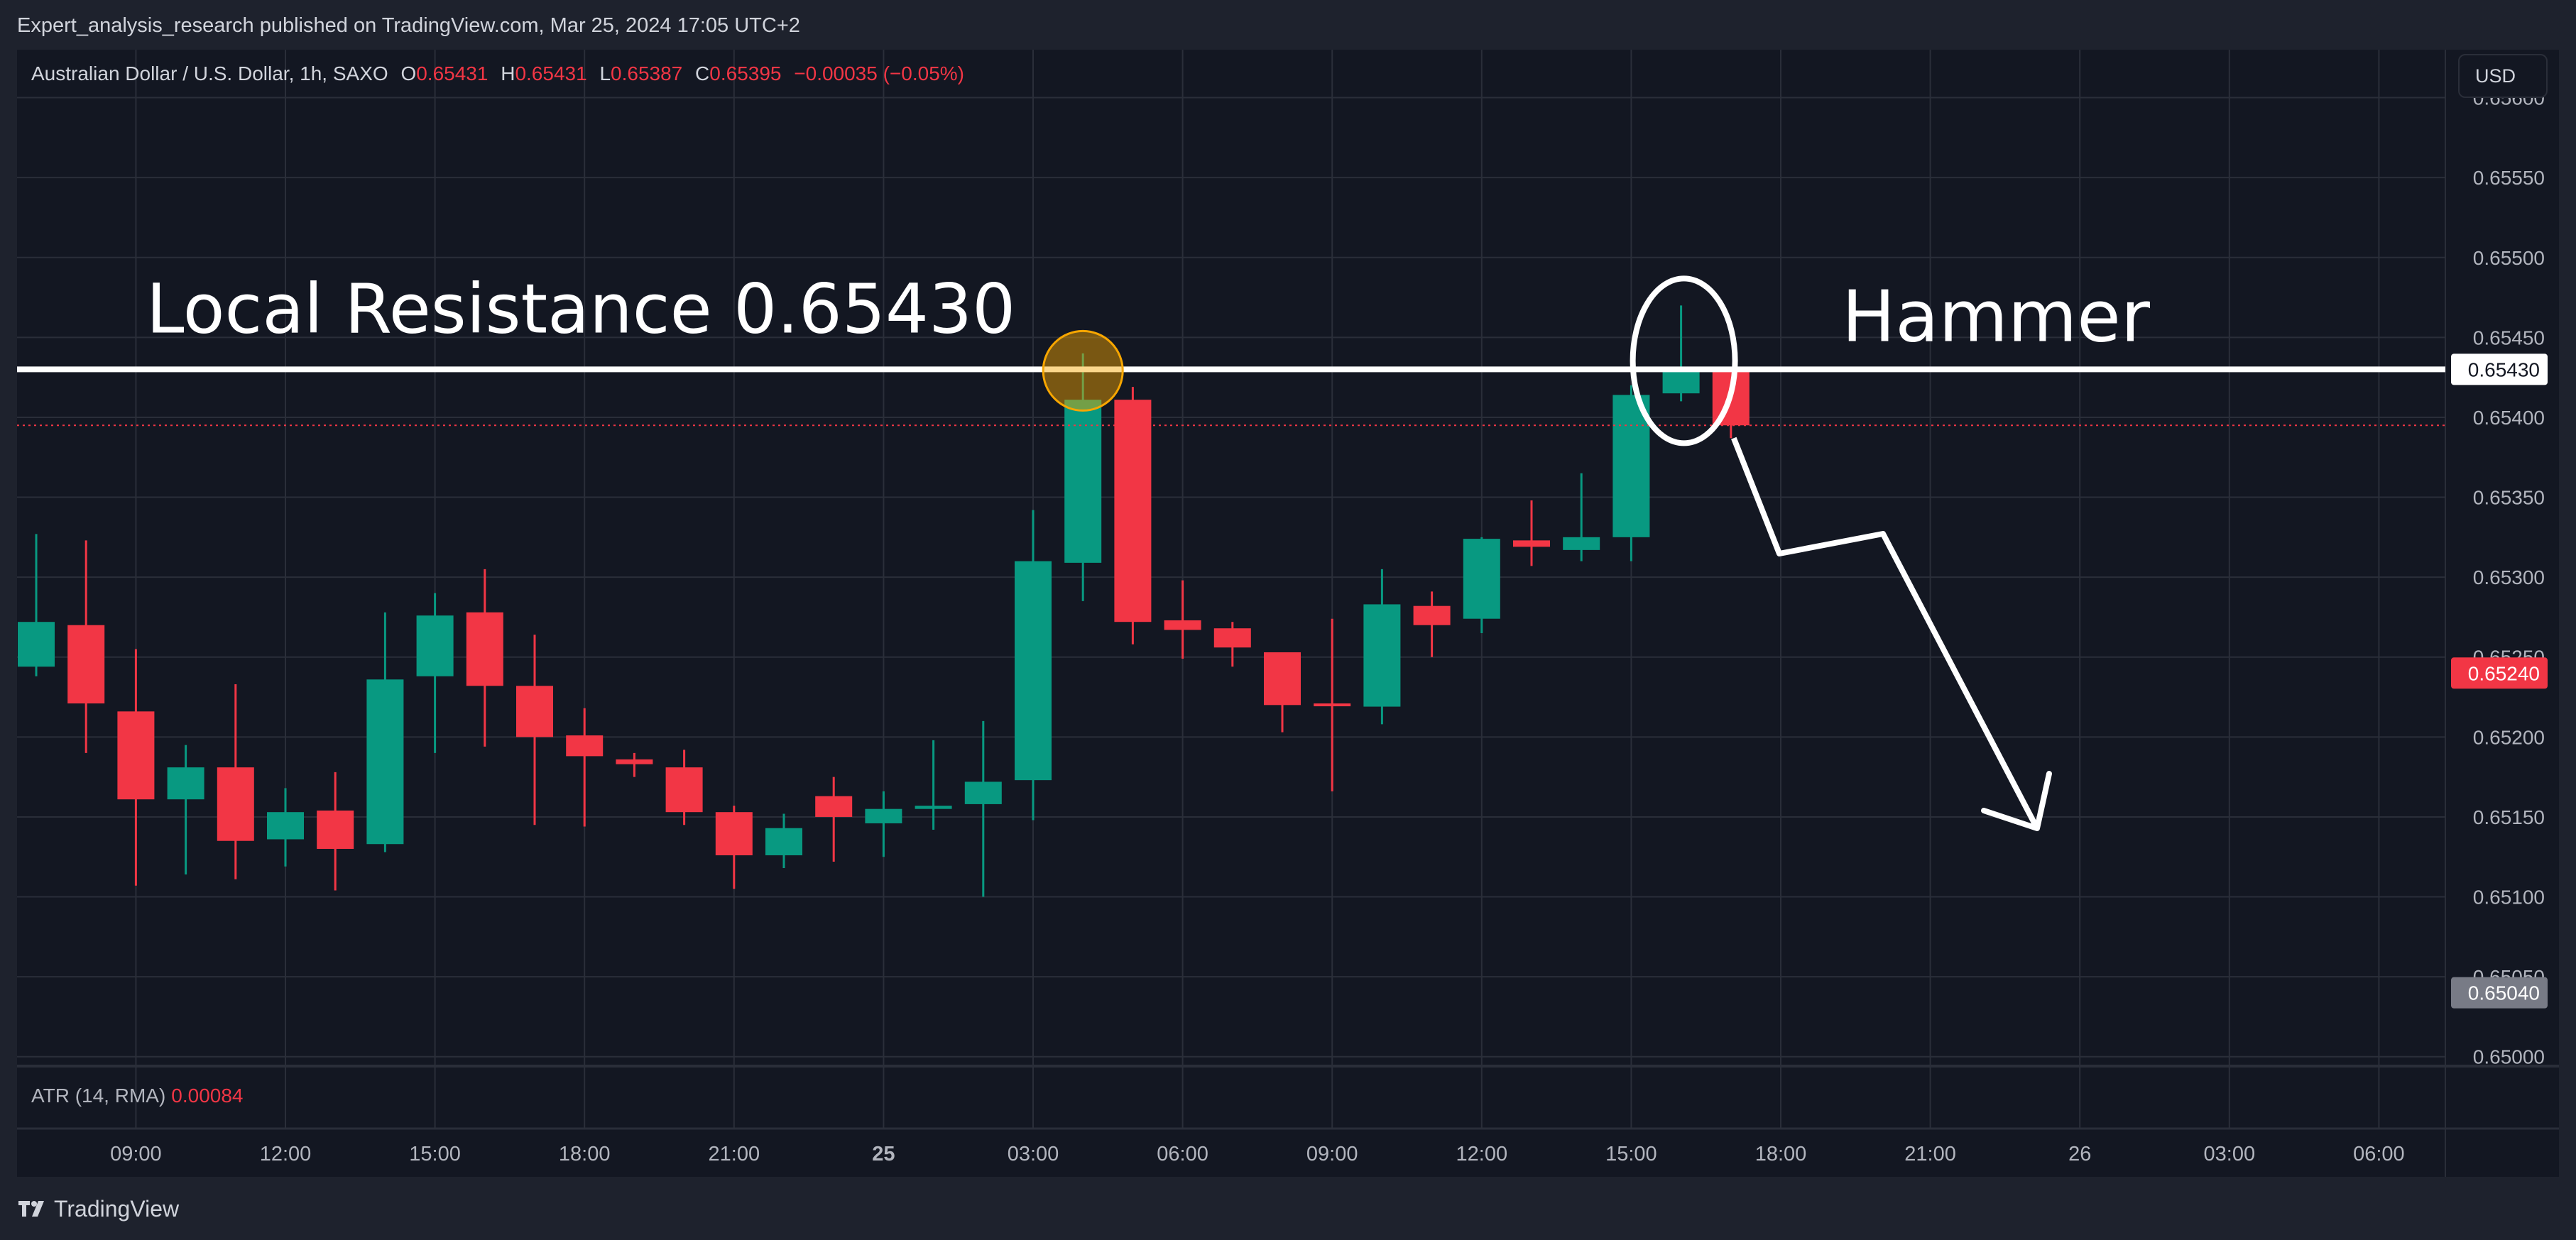 The height and width of the screenshot is (1240, 2576). What do you see at coordinates (1631, 1154) in the screenshot?
I see `x-tick-label: 15:00` at bounding box center [1631, 1154].